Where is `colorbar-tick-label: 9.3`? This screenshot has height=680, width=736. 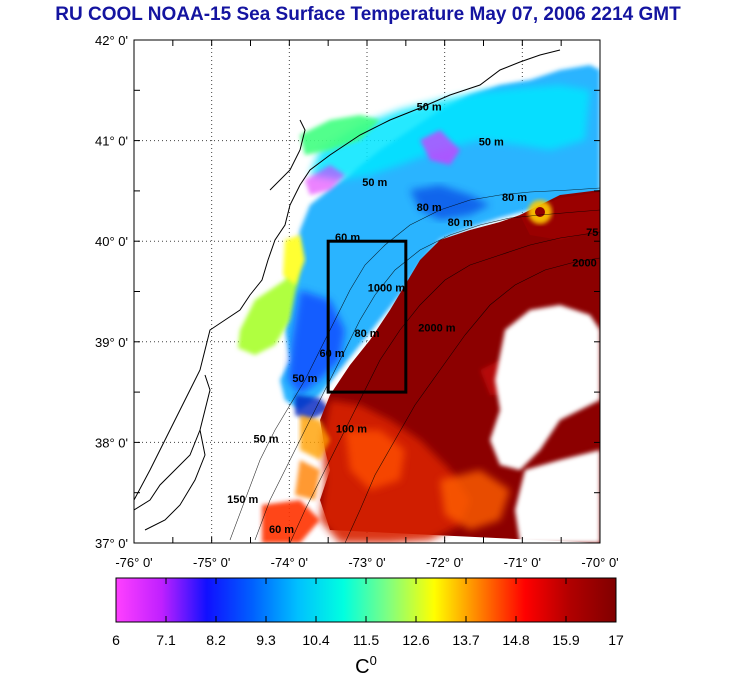
colorbar-tick-label: 9.3 is located at coordinates (266, 640).